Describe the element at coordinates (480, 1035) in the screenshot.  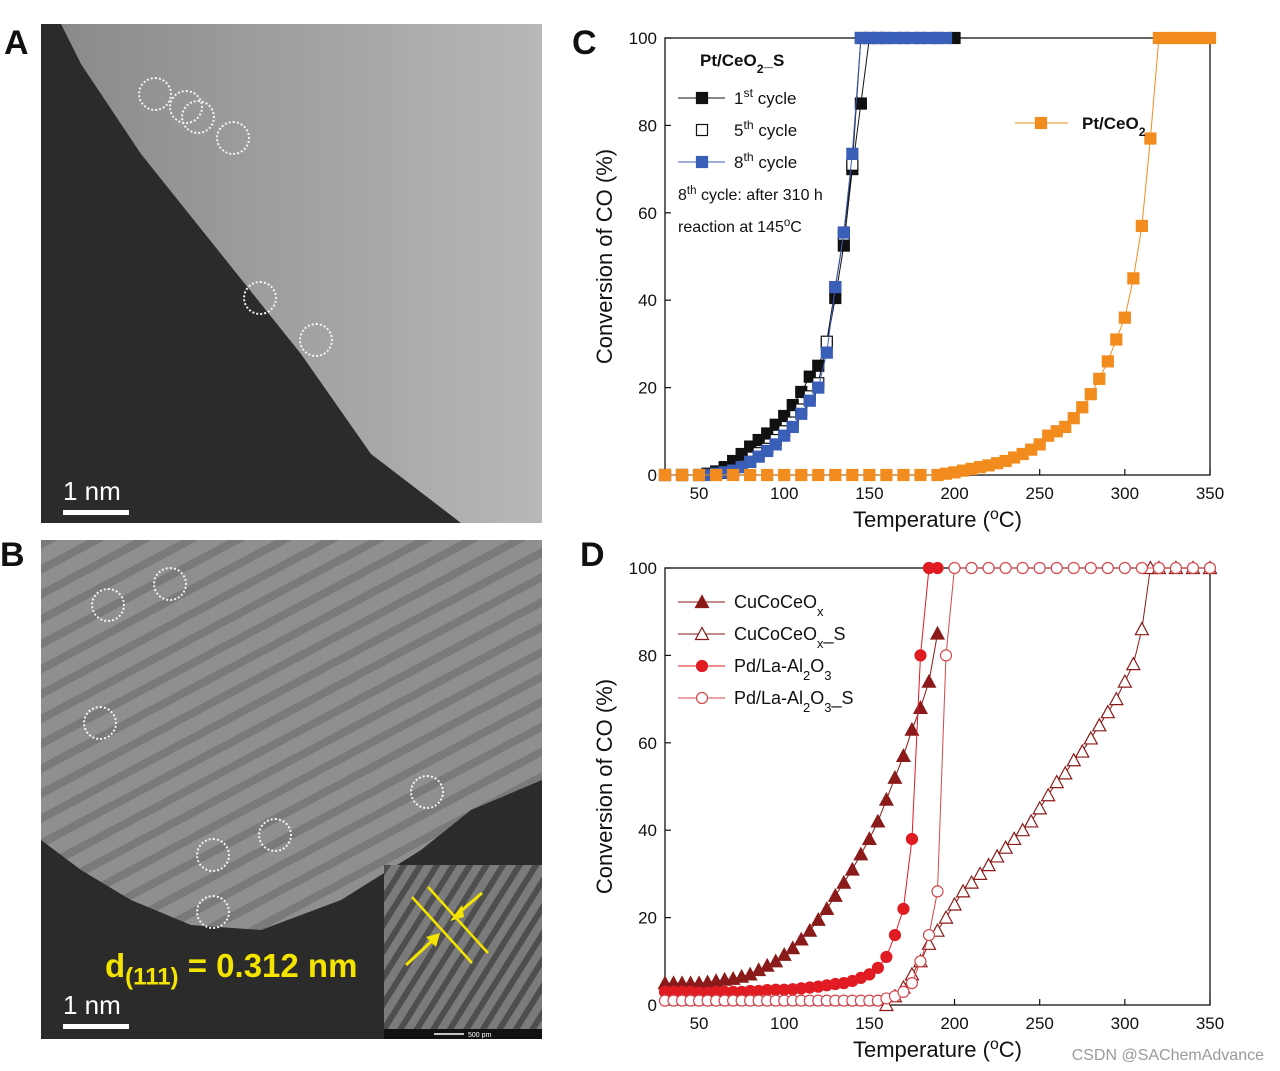
I see `inset-scale-label: 500 pm` at that location.